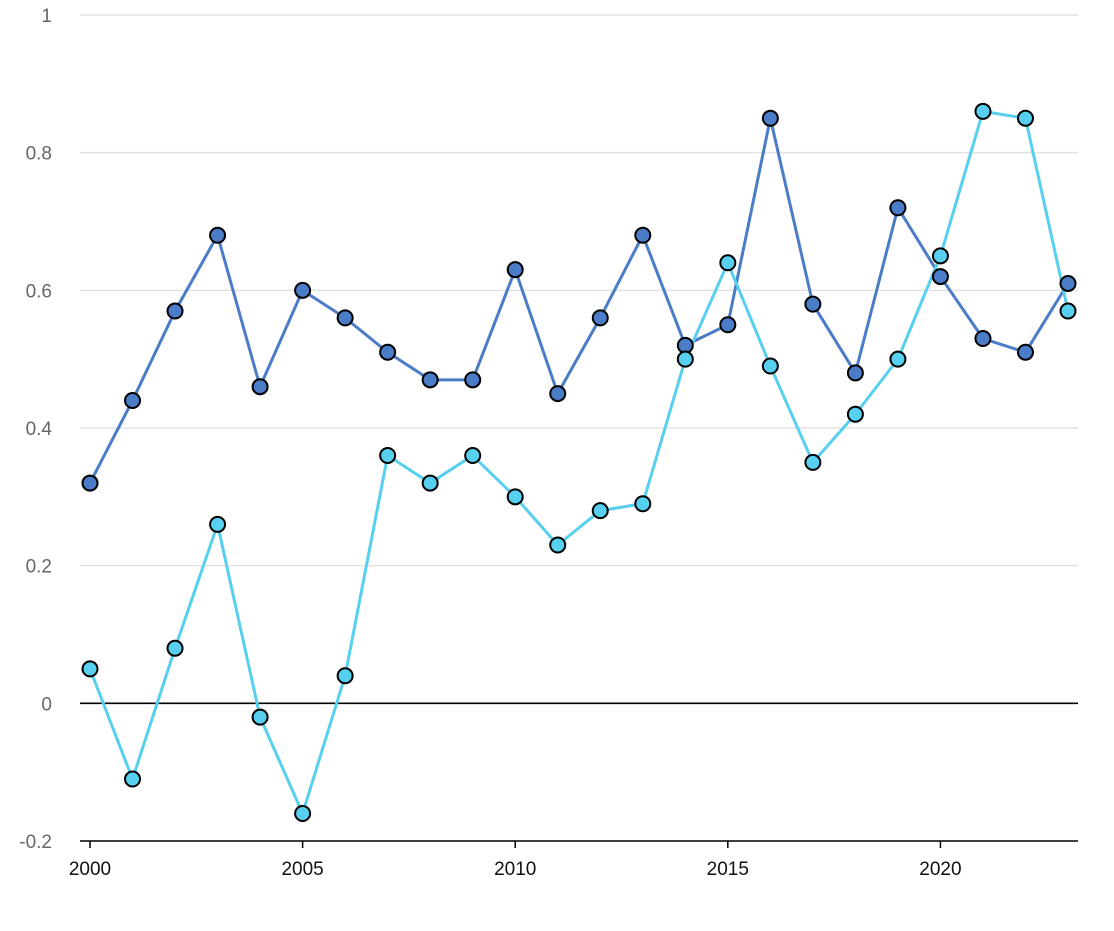  What do you see at coordinates (39, 291) in the screenshot?
I see `y-tick-label: 0.6` at bounding box center [39, 291].